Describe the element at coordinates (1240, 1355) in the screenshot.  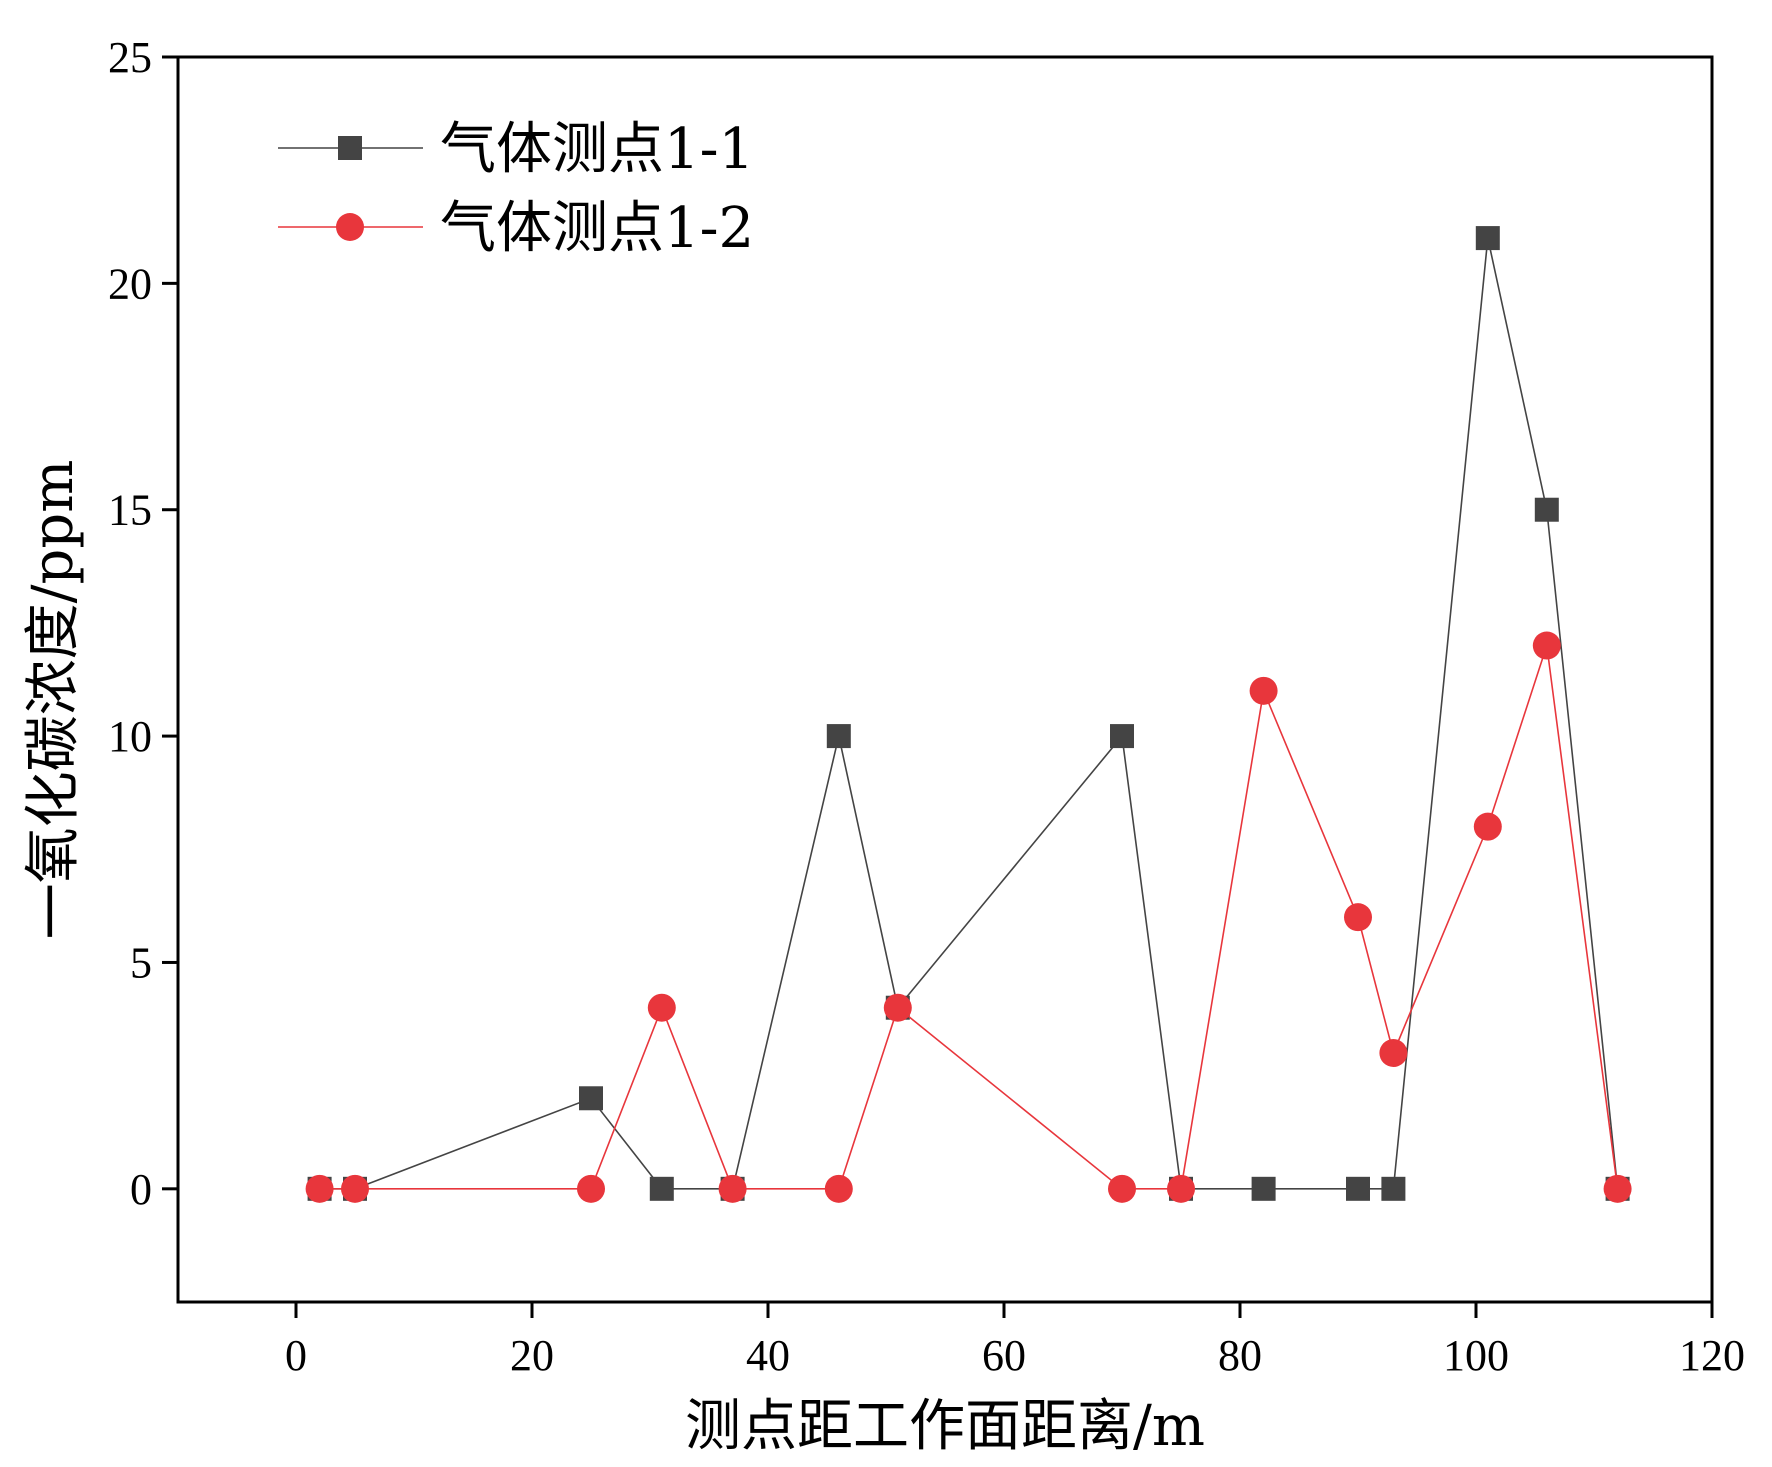
I see `x-tick-label: 80` at that location.